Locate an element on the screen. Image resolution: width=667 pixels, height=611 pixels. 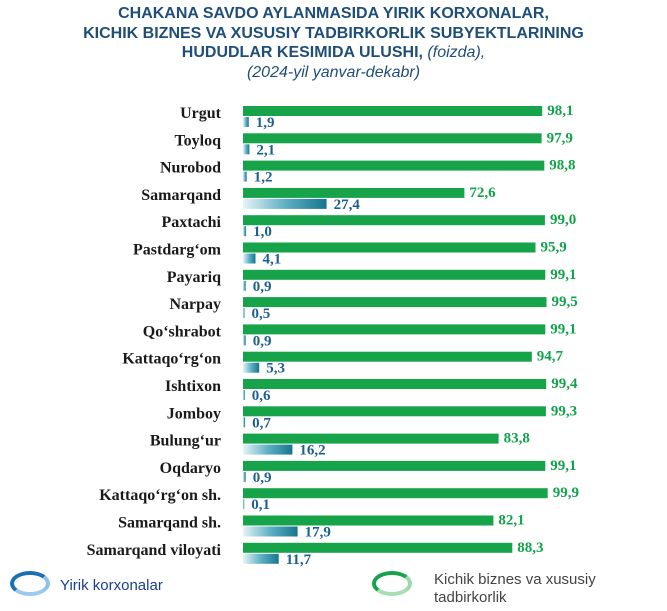
data-label-kichik: 98,1 is located at coordinates (560, 111).